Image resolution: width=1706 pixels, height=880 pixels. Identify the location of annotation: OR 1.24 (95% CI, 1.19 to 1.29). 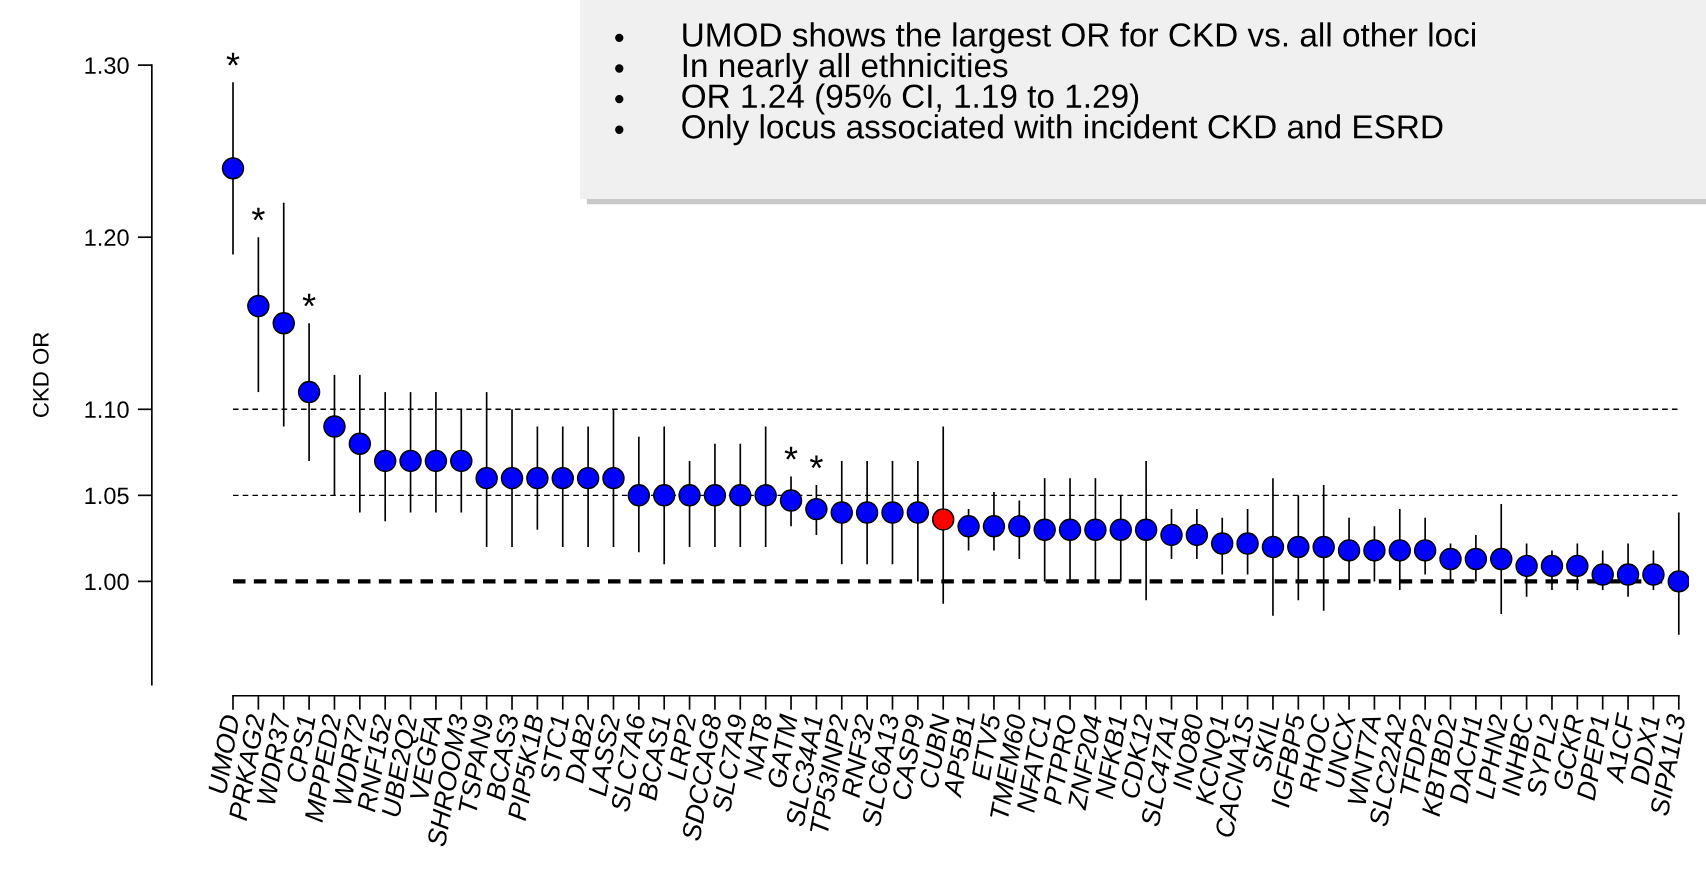
(910, 99).